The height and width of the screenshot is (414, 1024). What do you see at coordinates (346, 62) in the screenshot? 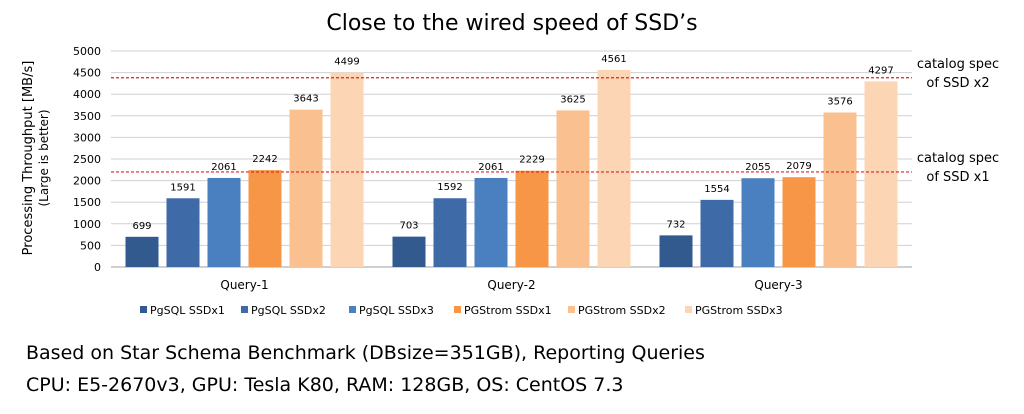
I see `data-label: 4499` at bounding box center [346, 62].